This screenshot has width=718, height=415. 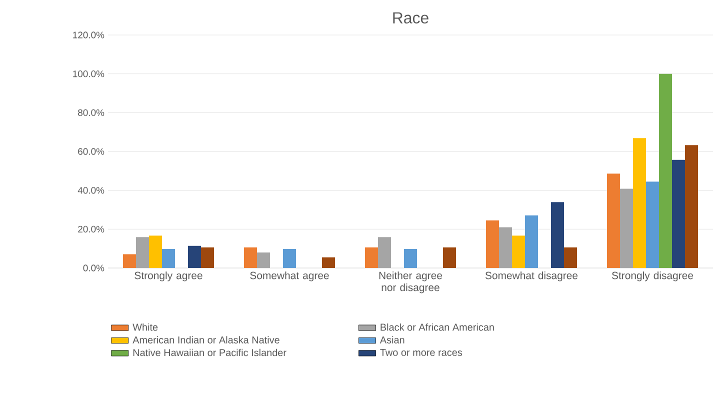 What do you see at coordinates (91, 112) in the screenshot?
I see `y-tick-label: 80.0%` at bounding box center [91, 112].